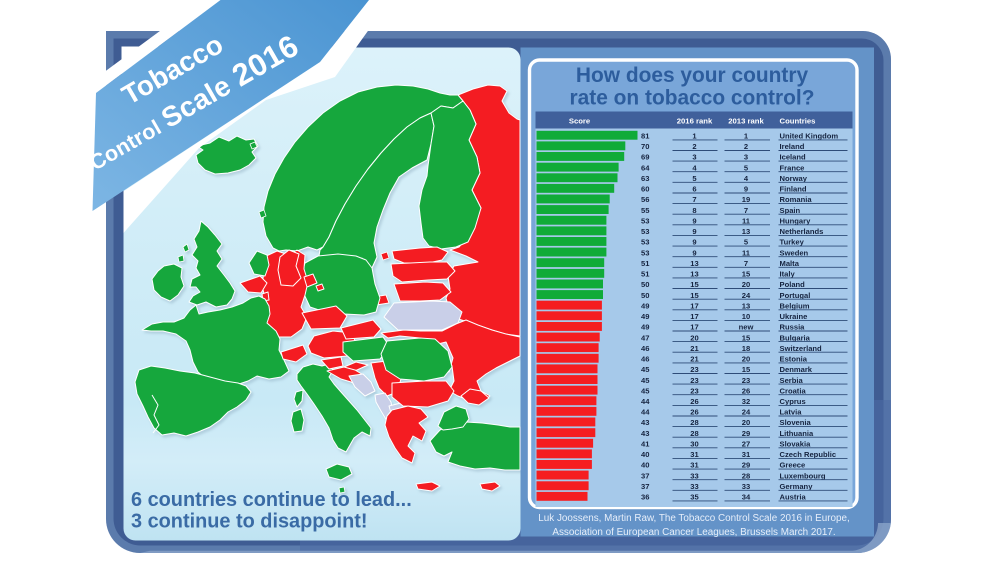  Describe the element at coordinates (792, 167) in the screenshot. I see `svg-text: France` at that location.